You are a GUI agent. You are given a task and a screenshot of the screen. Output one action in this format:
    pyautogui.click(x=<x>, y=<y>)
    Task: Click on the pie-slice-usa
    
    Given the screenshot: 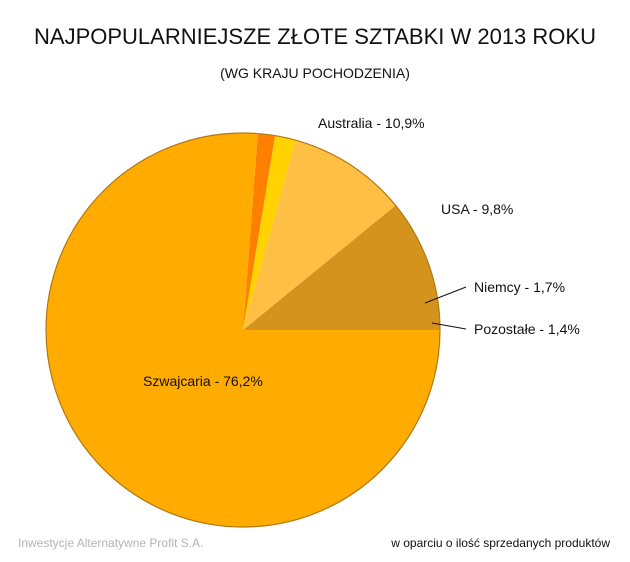 What is the action you would take?
    pyautogui.click(x=319, y=235)
    